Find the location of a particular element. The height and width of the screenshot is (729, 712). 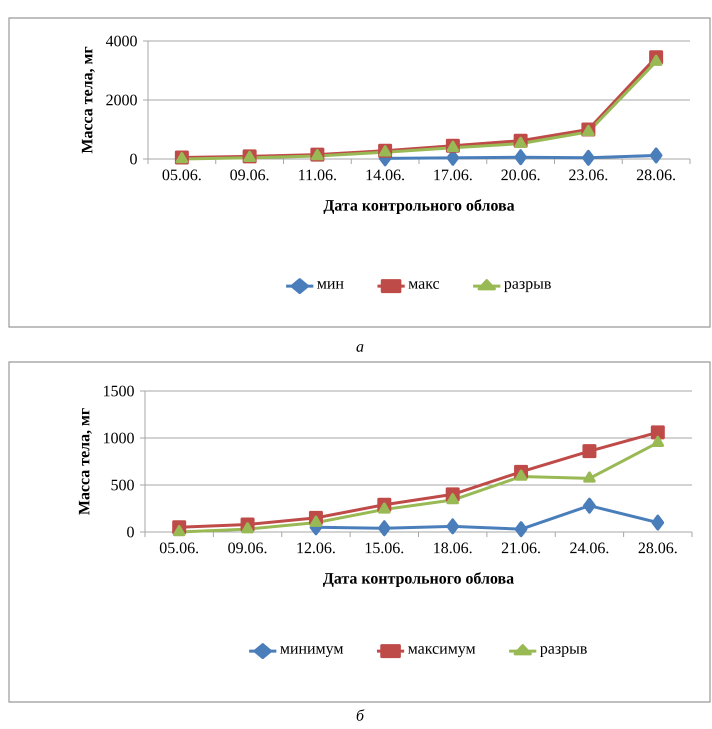

legend-label: мин is located at coordinates (330, 285).